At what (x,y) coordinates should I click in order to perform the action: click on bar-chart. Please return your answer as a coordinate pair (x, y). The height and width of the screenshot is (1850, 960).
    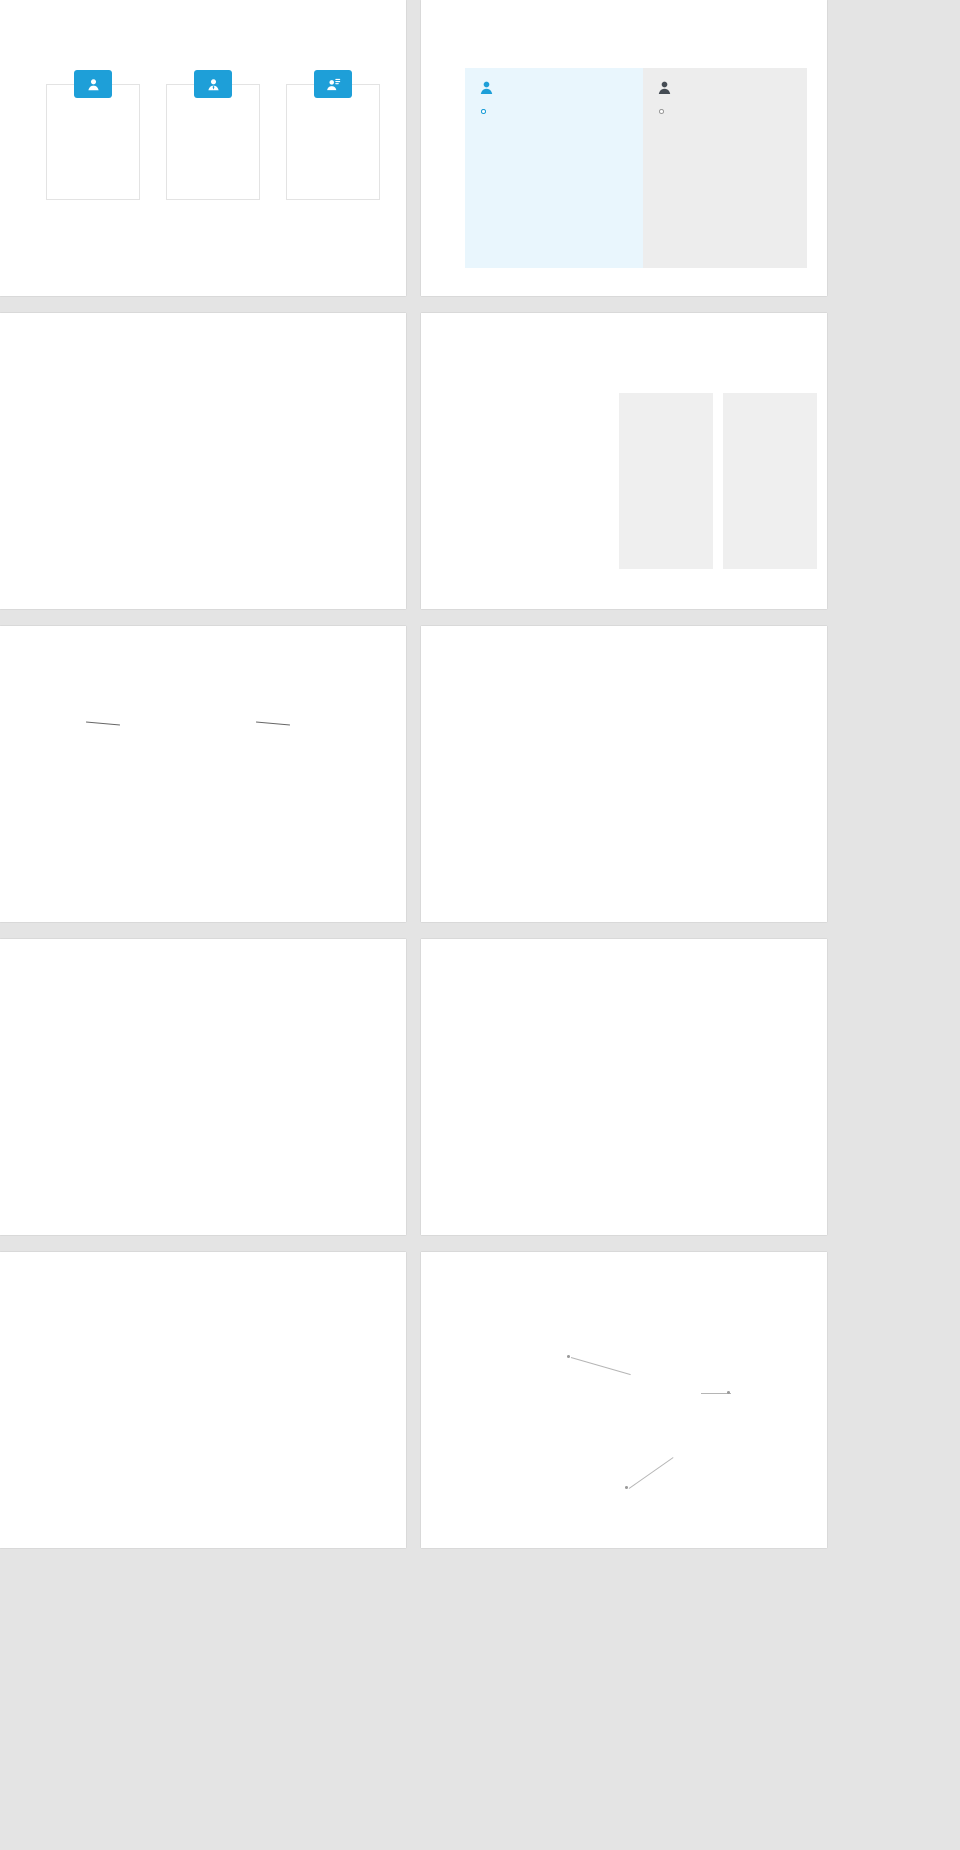
    Looking at the image, I should click on (281, 1103).